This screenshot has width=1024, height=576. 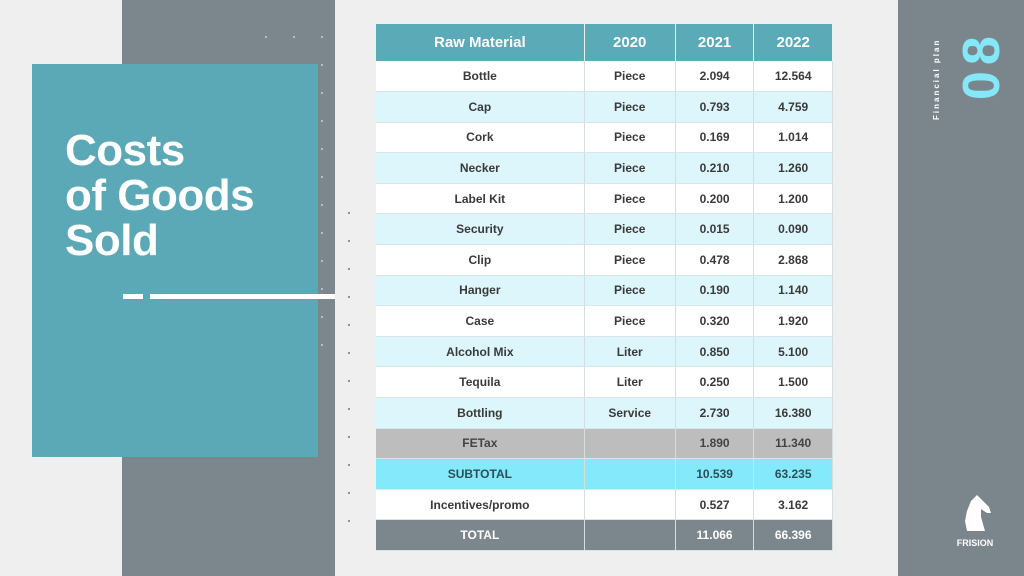 What do you see at coordinates (160, 194) in the screenshot?
I see `page-title: Costs of Goods Sold` at bounding box center [160, 194].